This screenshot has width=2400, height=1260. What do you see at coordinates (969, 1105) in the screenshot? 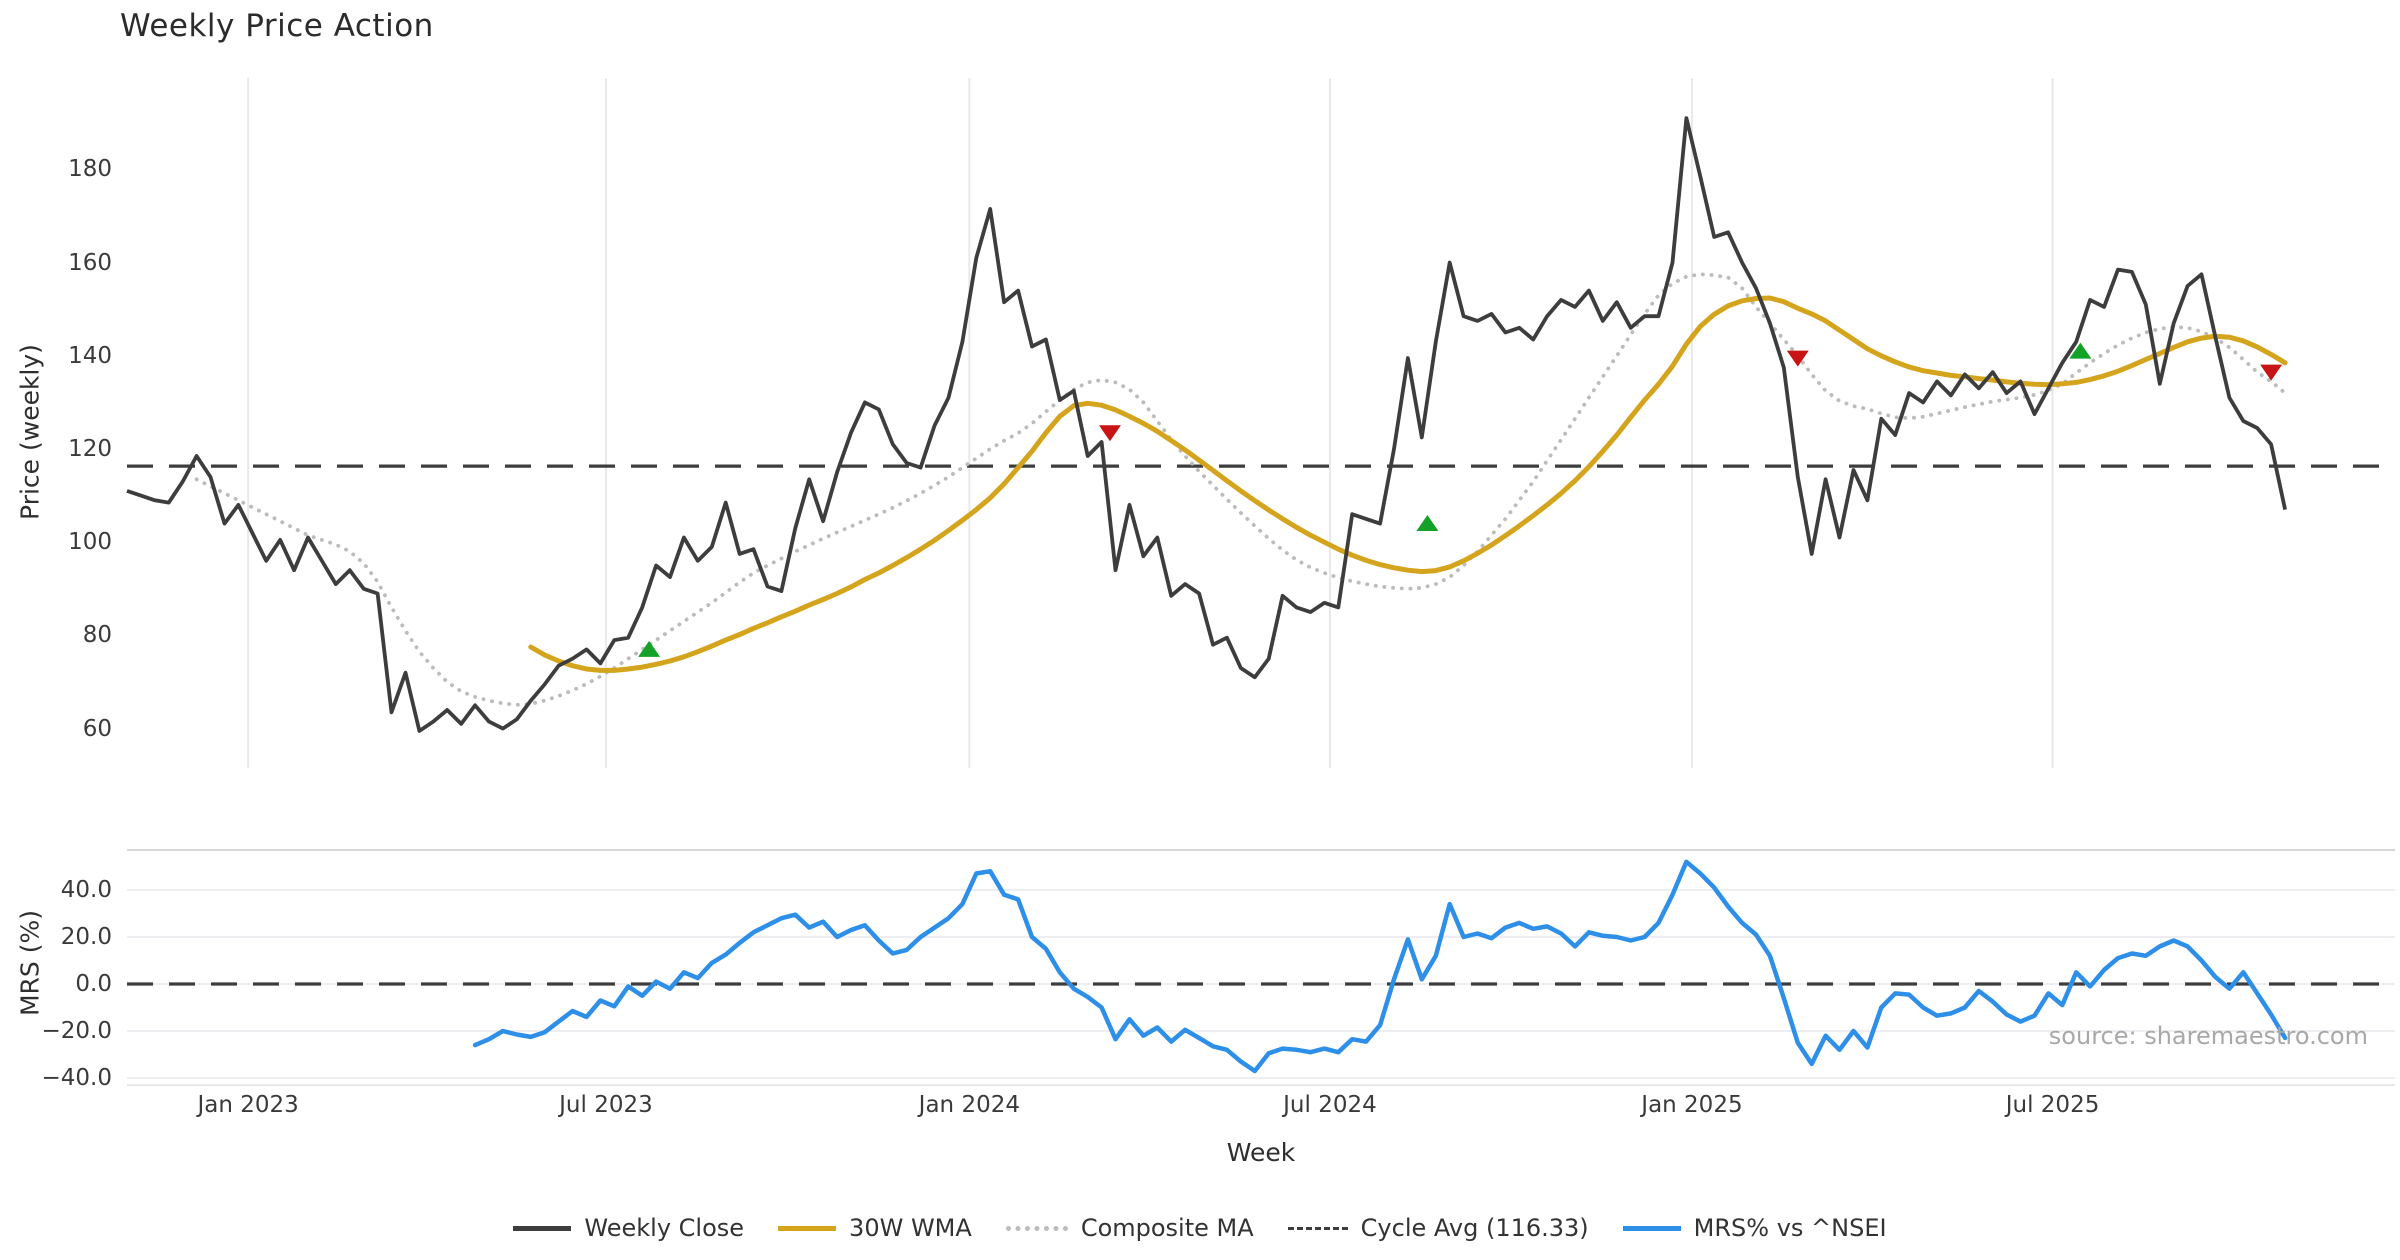
I see `x-tick-label: Jan 2024` at bounding box center [969, 1105].